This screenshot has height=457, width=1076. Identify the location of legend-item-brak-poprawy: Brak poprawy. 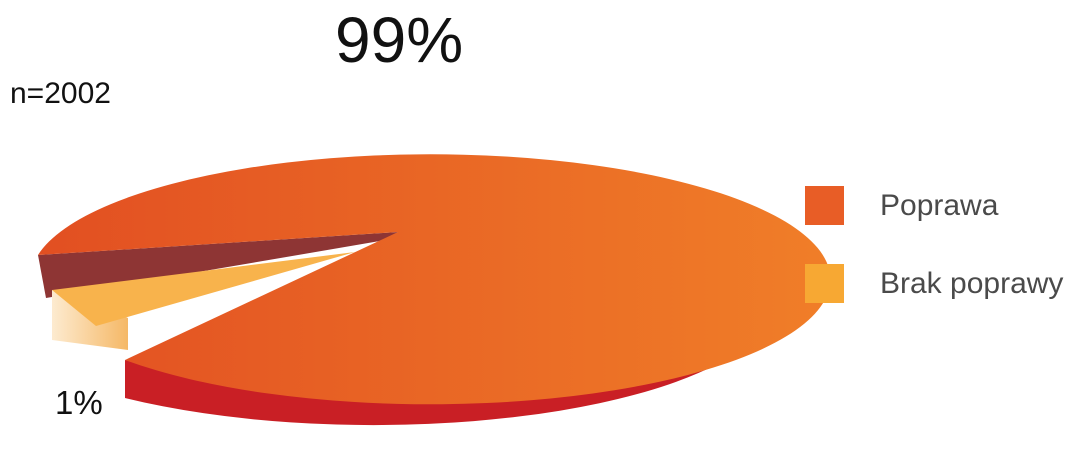
(934, 283).